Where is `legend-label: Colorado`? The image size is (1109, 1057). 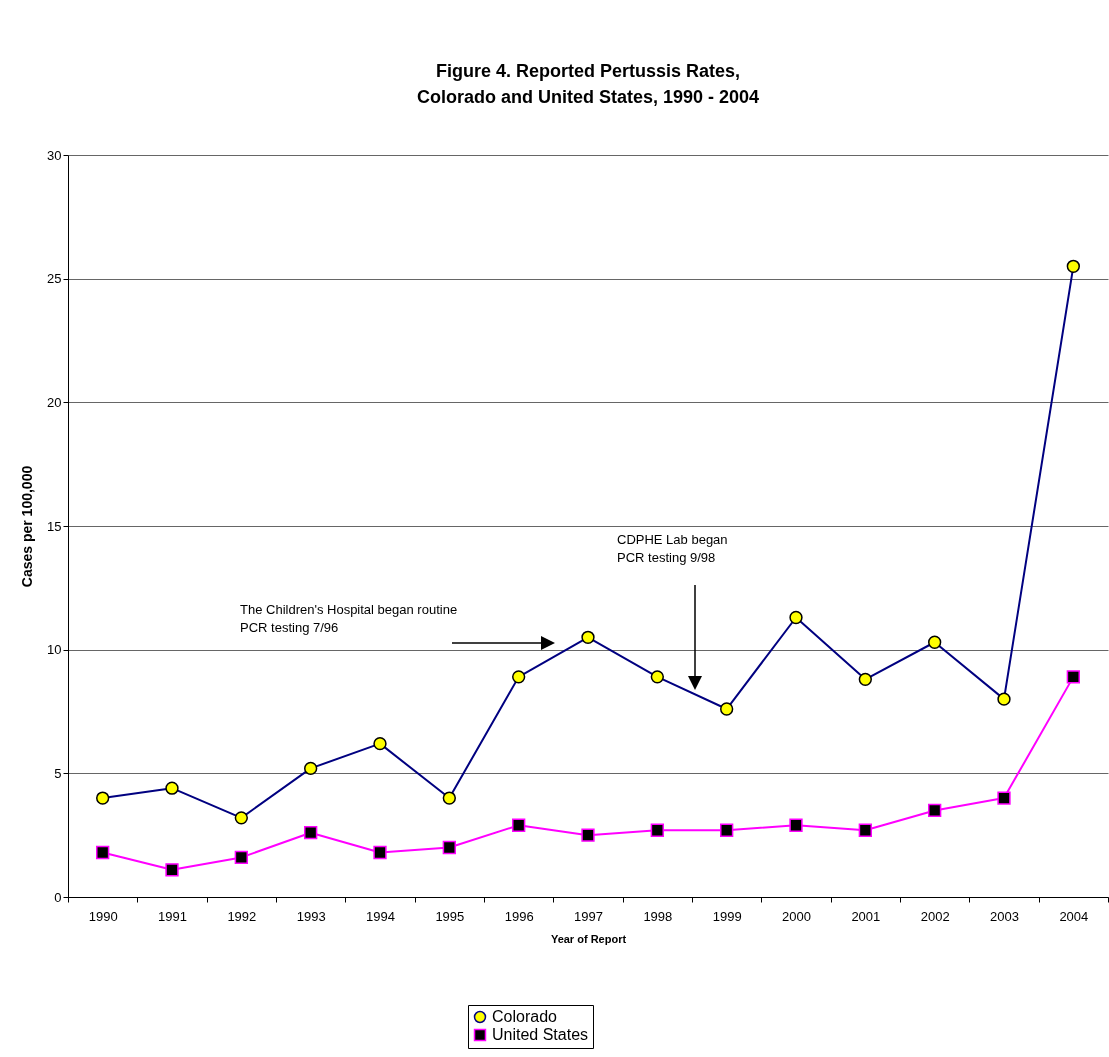
legend-label: Colorado is located at coordinates (525, 1016).